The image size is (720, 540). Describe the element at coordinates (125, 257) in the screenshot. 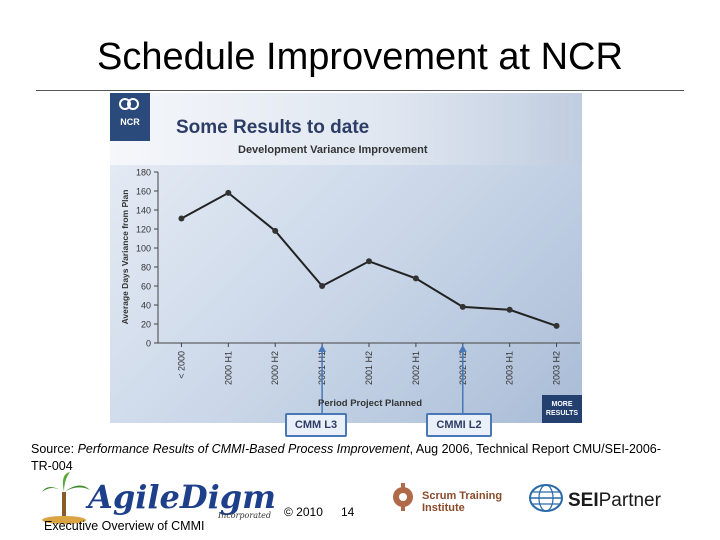

I see `y-axis-label: Average Days Variance from Plan` at that location.